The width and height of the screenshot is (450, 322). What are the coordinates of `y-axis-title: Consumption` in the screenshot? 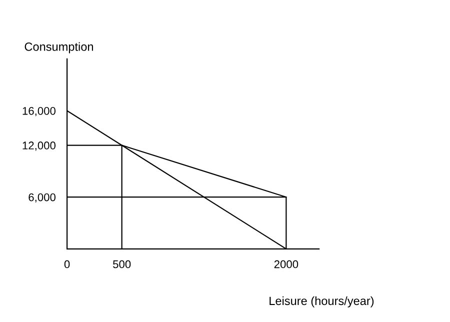 It's located at (59, 48).